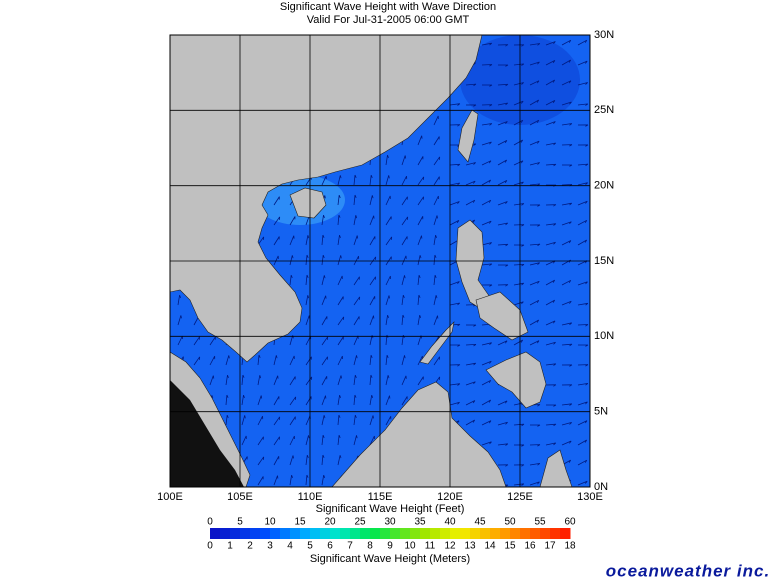 This screenshot has height=581, width=776. What do you see at coordinates (540, 522) in the screenshot?
I see `feet-tick-label: 55` at bounding box center [540, 522].